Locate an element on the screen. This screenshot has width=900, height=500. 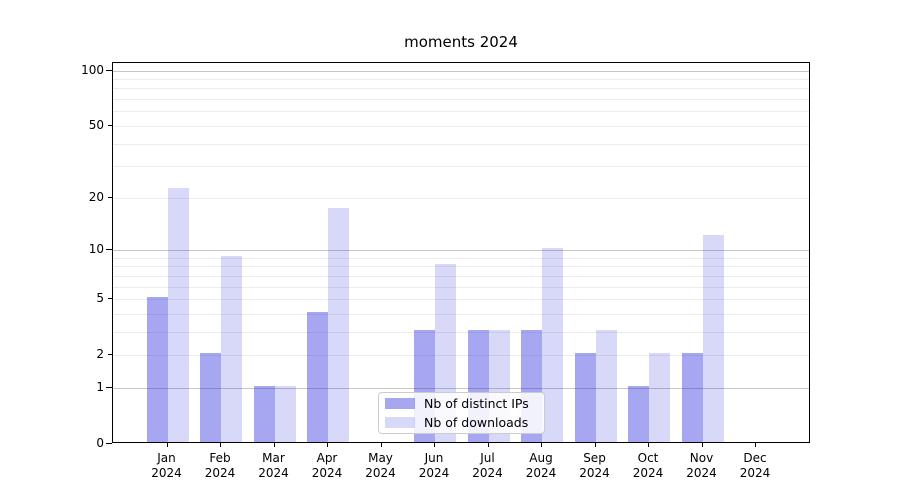
legend-label: Nb of downloads is located at coordinates (476, 422).